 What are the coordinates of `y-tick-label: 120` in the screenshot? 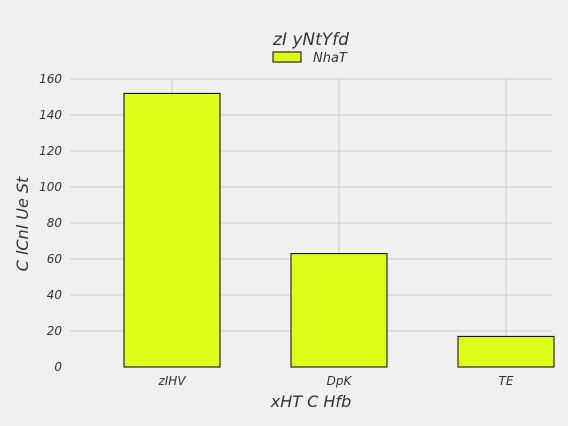 It's located at (50, 151).